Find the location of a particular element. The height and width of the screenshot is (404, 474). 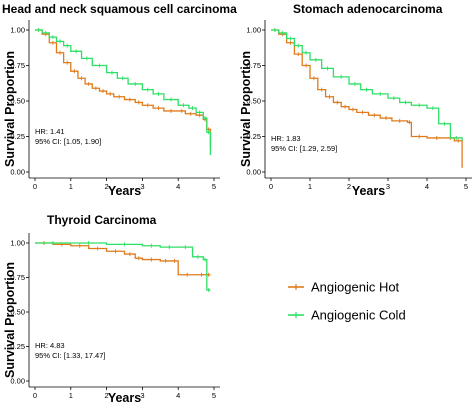

legend-item-hot: Angiogenic Hot is located at coordinates (344, 287).